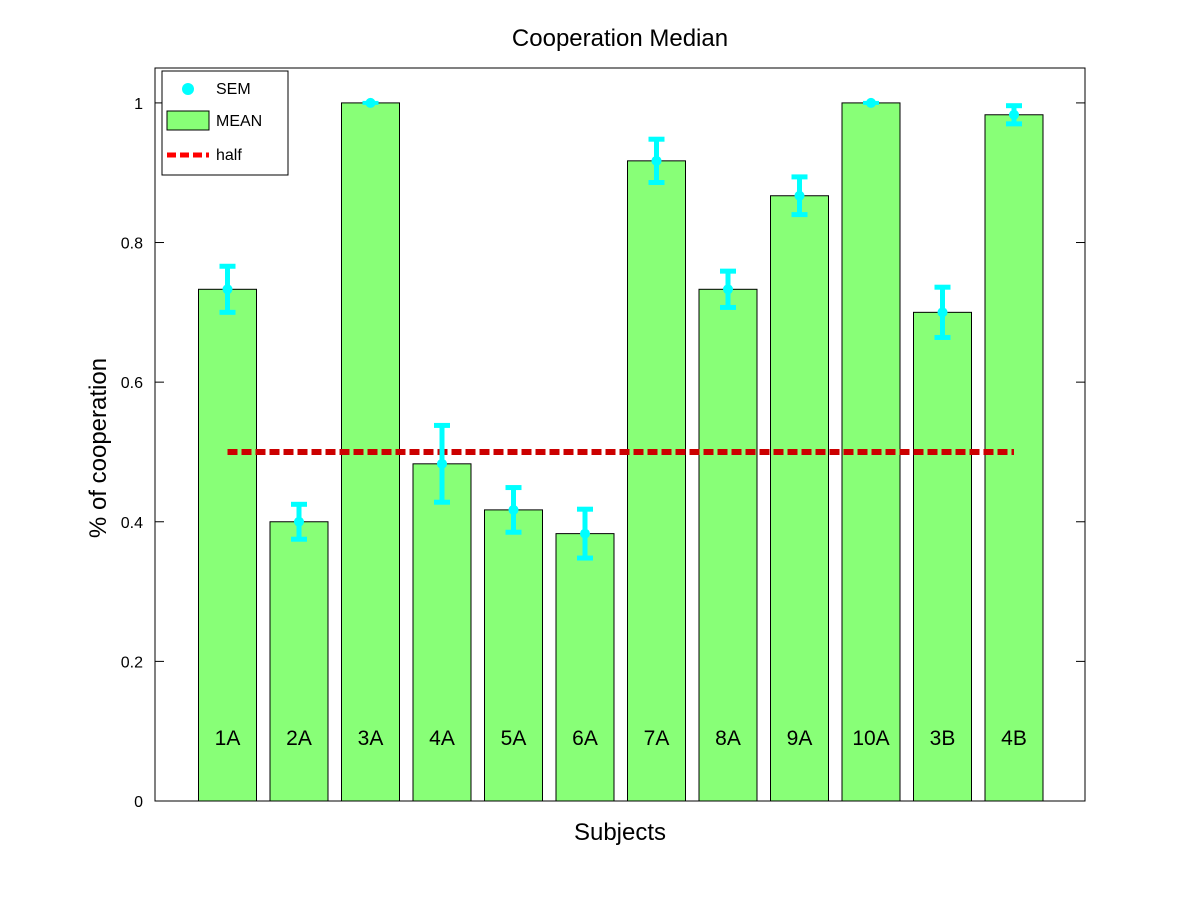 This screenshot has height=900, width=1200. Describe the element at coordinates (132, 383) in the screenshot. I see `y-tick-label: 0.6` at that location.